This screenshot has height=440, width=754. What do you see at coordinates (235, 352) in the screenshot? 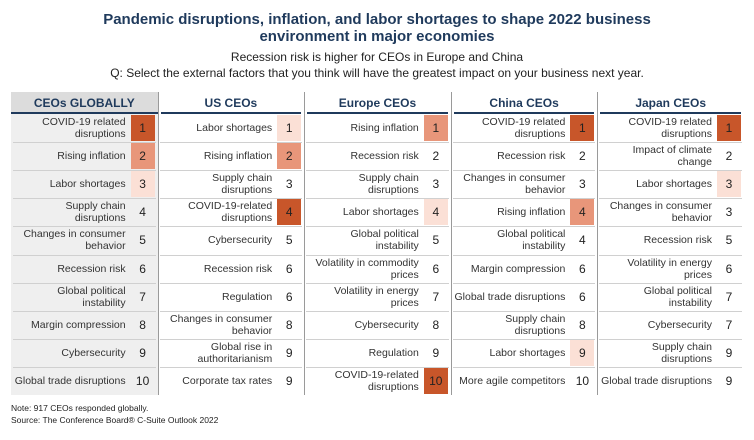
I see `factor-label: Global rise in authoritarianism` at bounding box center [235, 352].